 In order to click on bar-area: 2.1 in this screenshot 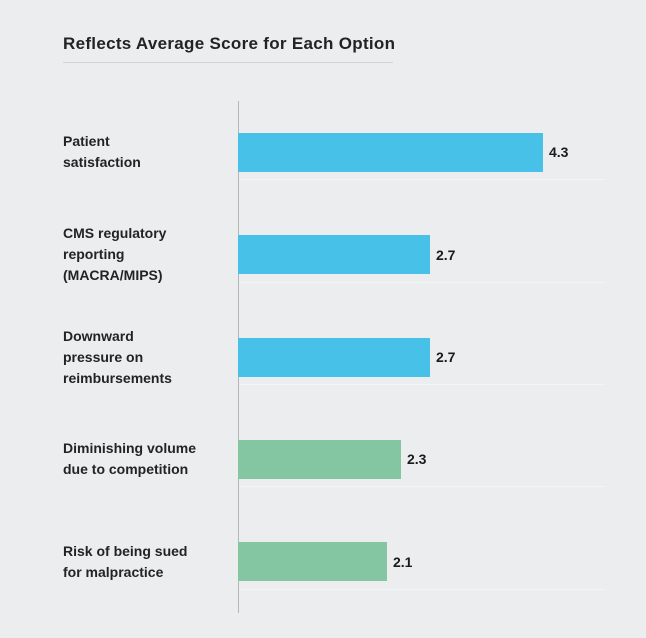, I will do `click(442, 562)`.